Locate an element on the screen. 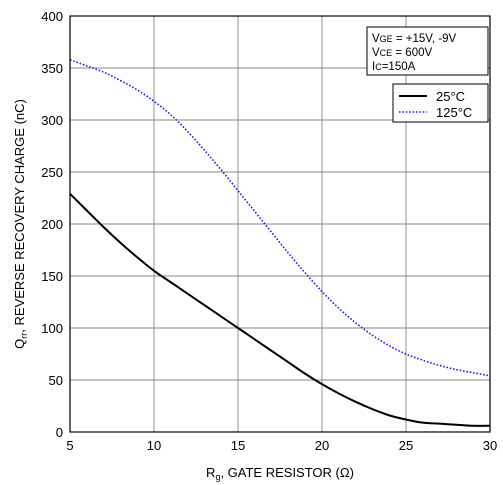  legend: 25°C 125°C is located at coordinates (440, 103).